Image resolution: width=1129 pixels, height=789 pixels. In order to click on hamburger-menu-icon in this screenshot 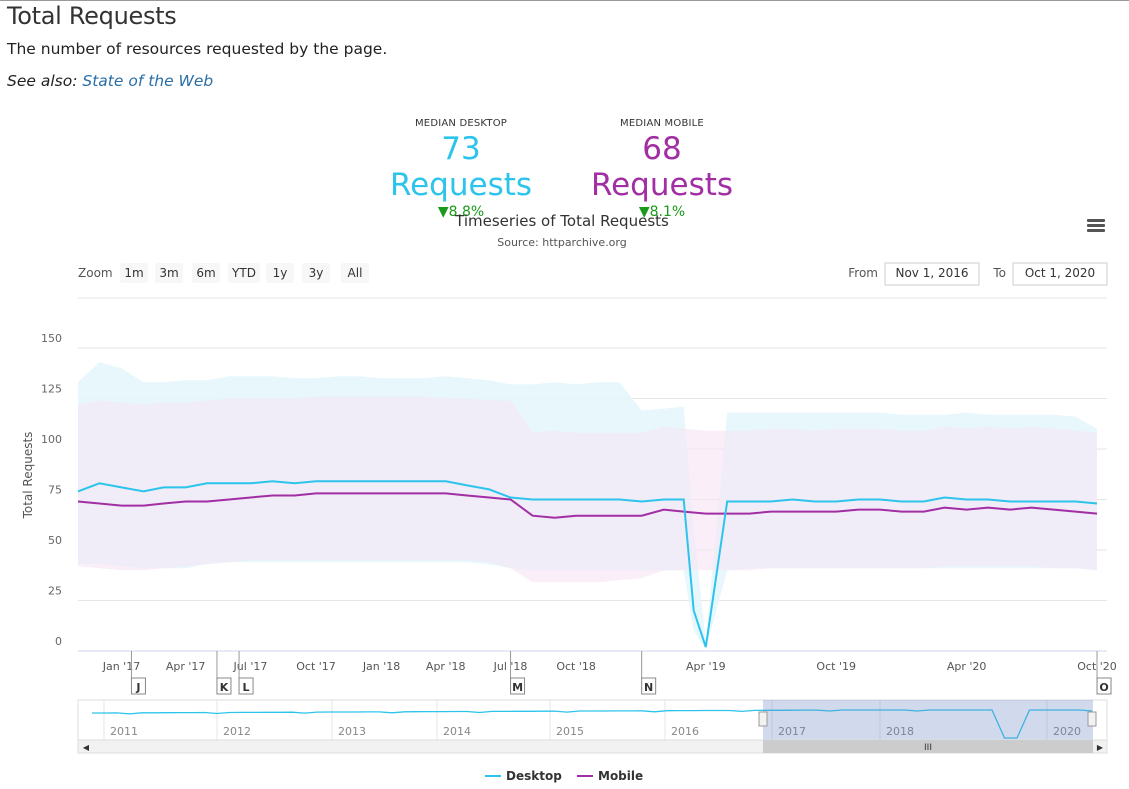, I will do `click(1096, 226)`.